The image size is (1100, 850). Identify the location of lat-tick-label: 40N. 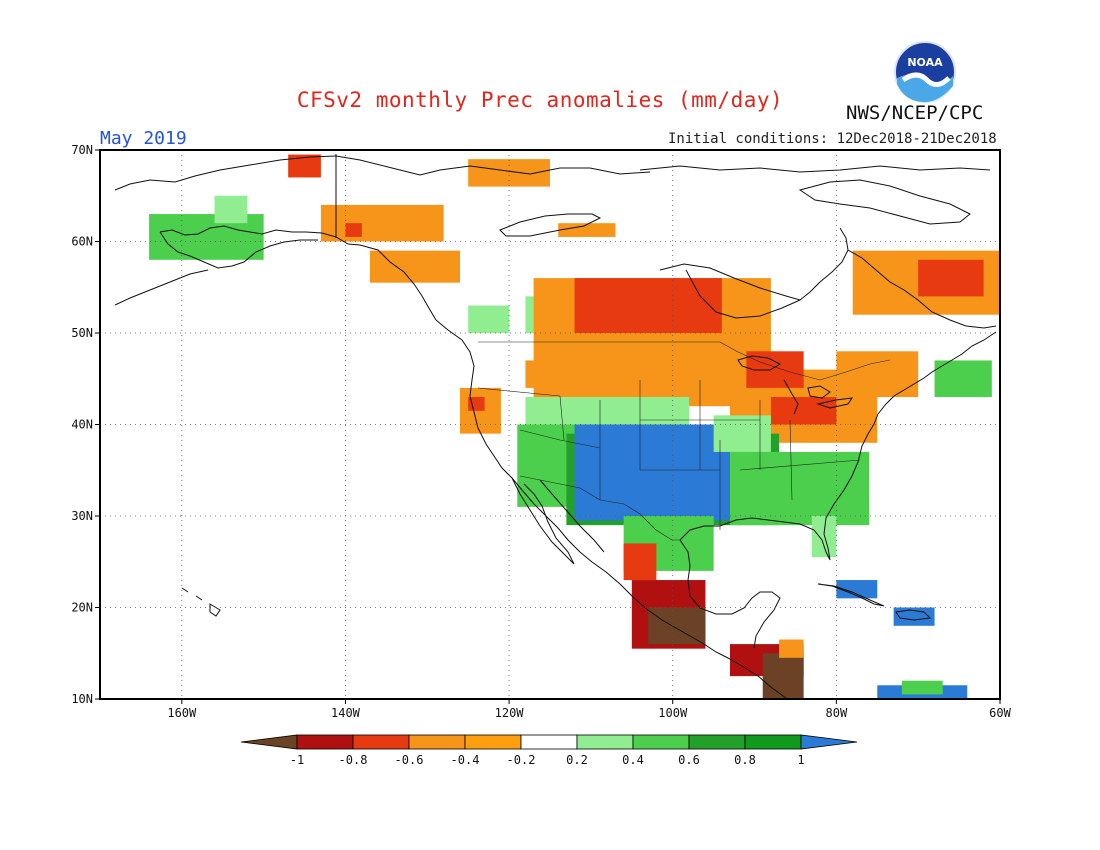
(82, 425).